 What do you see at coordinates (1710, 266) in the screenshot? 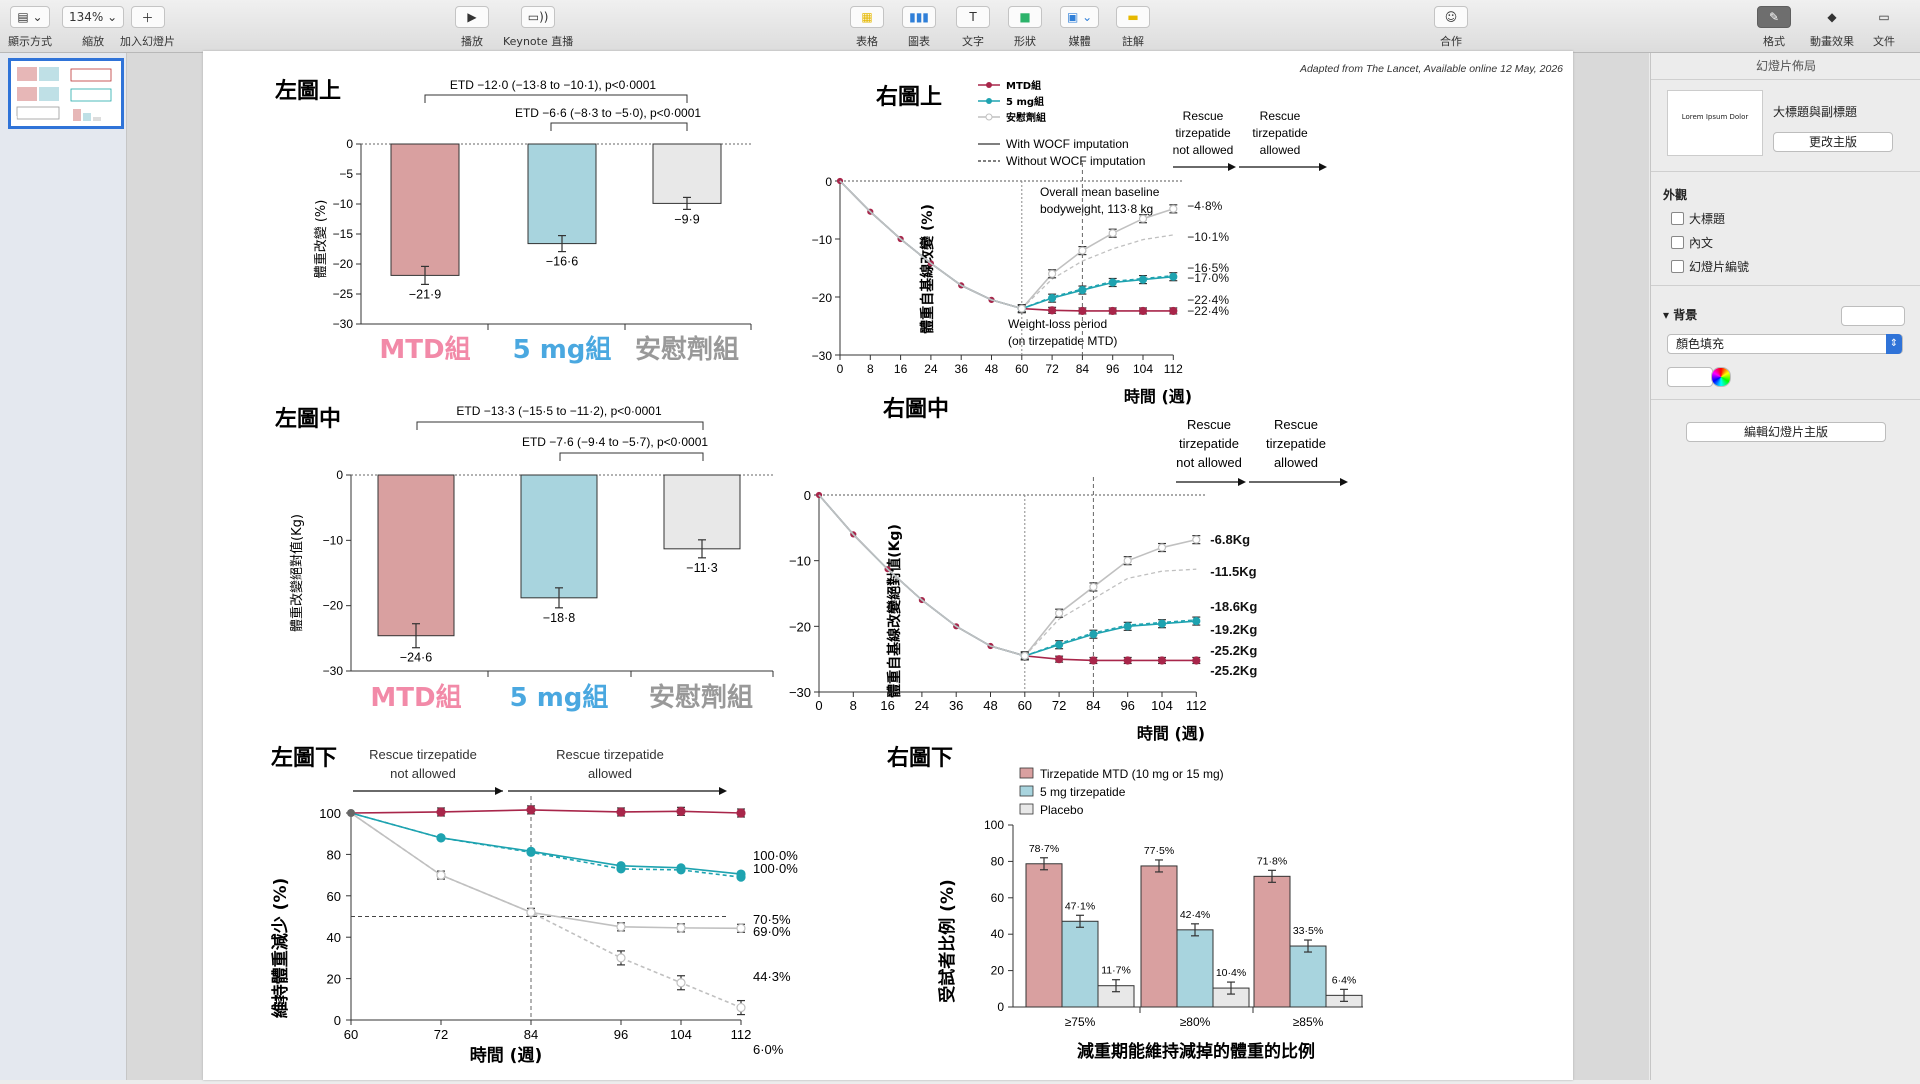
I see `slide-number-checkbox: 幻燈片編號` at bounding box center [1710, 266].